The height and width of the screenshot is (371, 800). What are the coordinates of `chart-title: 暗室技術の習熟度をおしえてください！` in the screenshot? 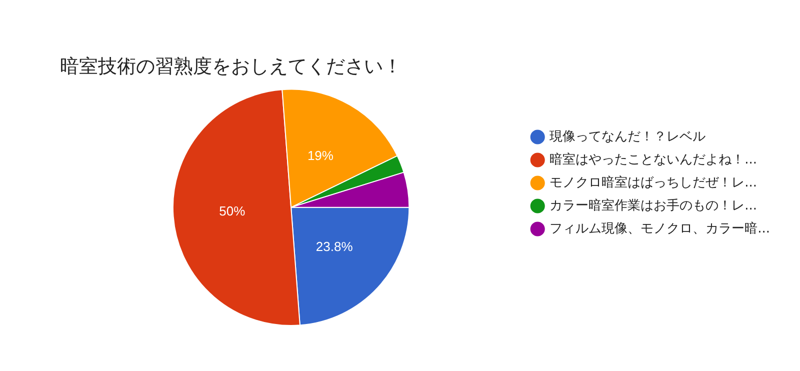 It's located at (231, 66).